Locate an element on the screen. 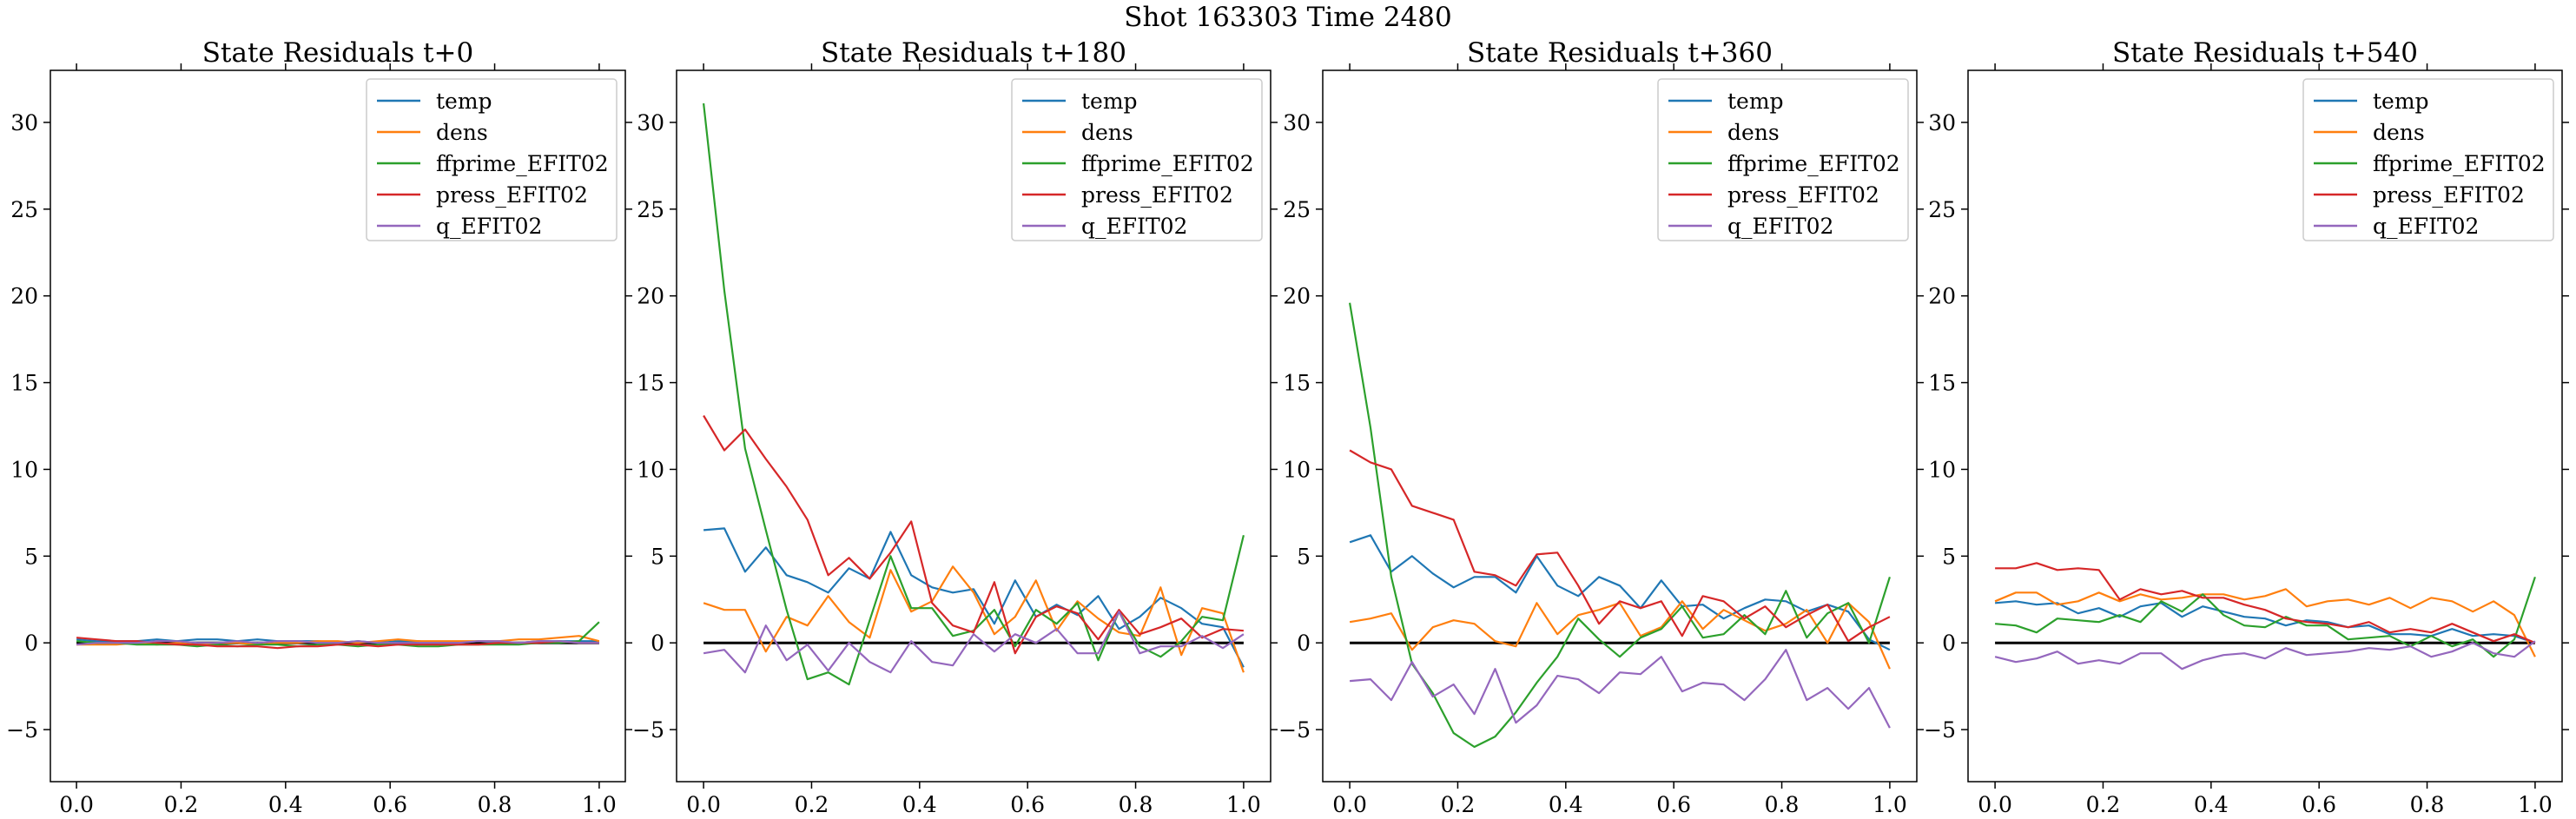 The width and height of the screenshot is (2576, 819). subplot-title: State Residuals t+0 is located at coordinates (337, 53).